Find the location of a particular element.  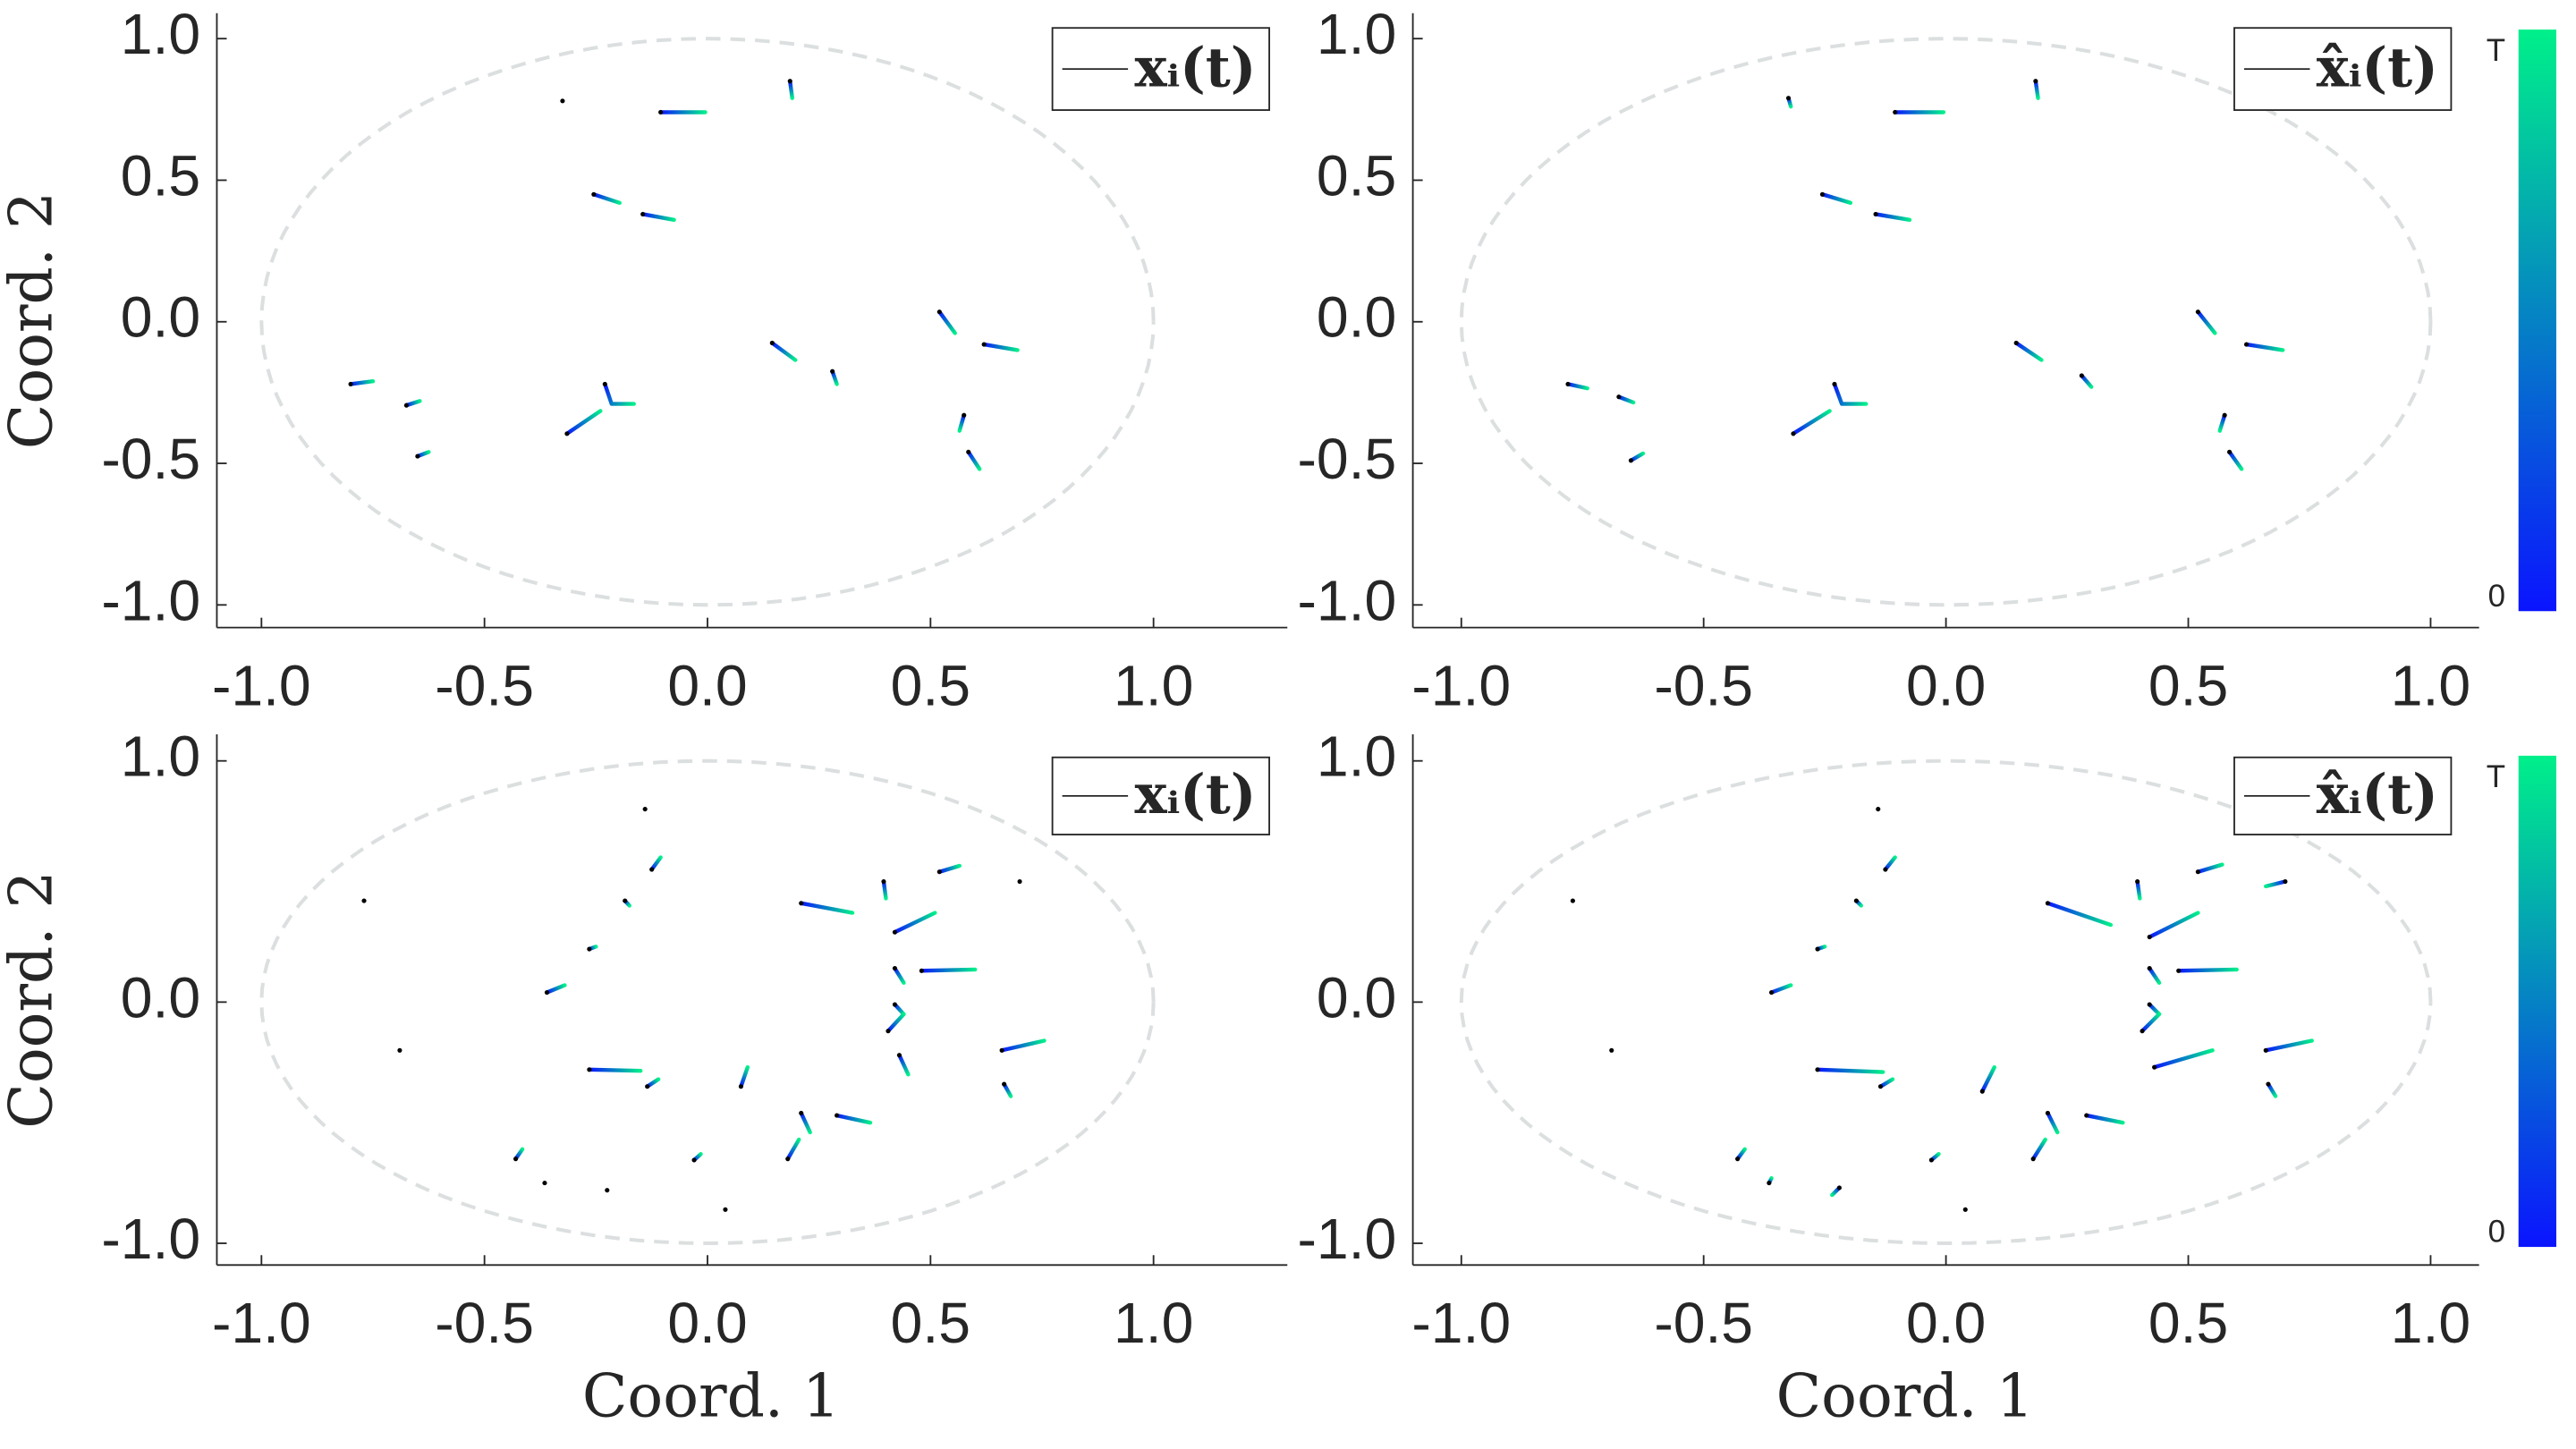

legend-label: x̂ᵢ(t) is located at coordinates (2377, 67).